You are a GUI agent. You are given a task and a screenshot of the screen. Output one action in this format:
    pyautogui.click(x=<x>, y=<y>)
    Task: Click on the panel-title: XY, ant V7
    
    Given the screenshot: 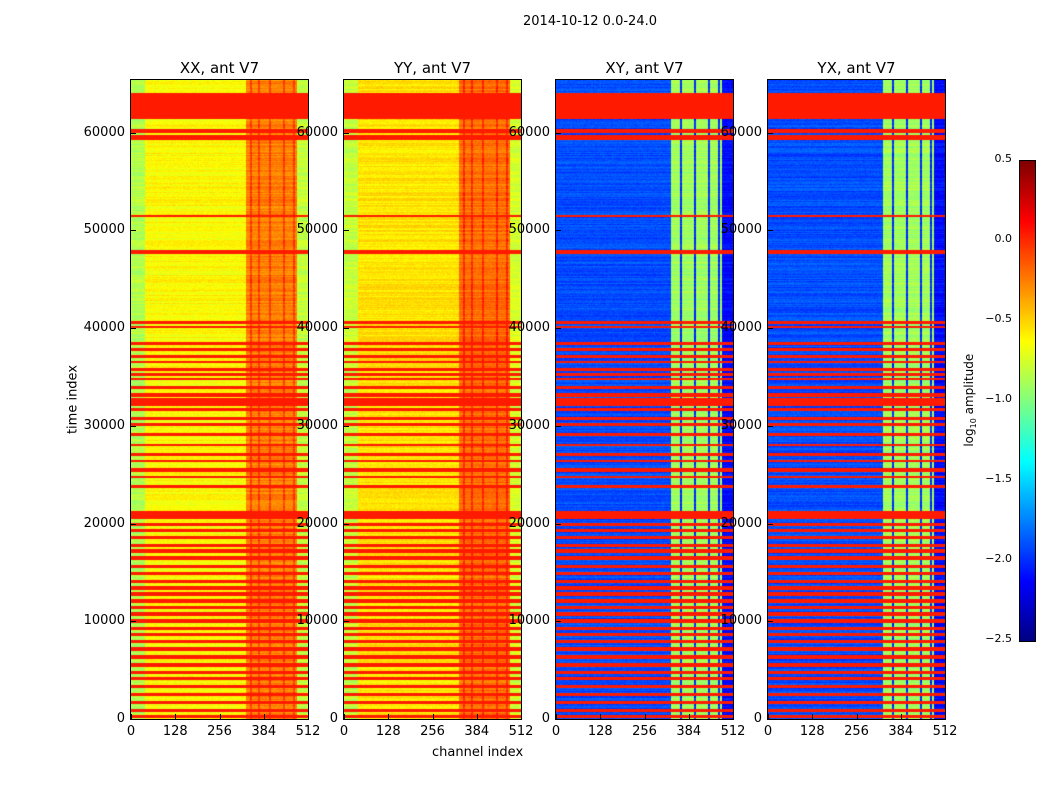 What is the action you would take?
    pyautogui.click(x=644, y=68)
    